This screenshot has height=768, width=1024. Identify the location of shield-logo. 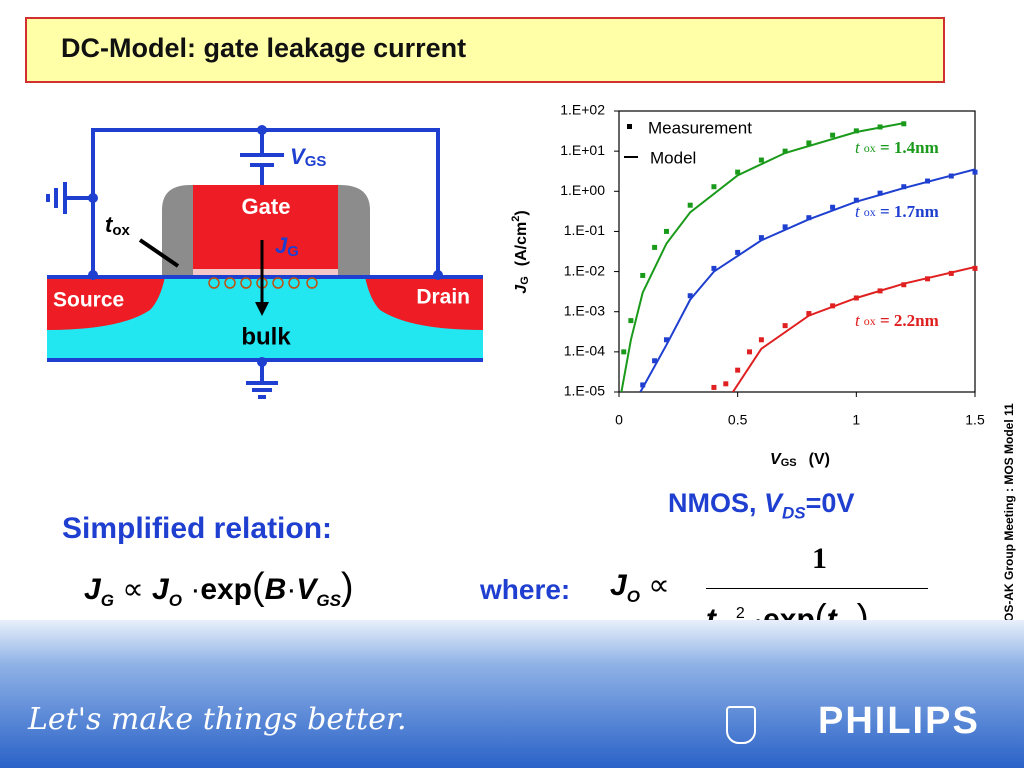
(741, 725).